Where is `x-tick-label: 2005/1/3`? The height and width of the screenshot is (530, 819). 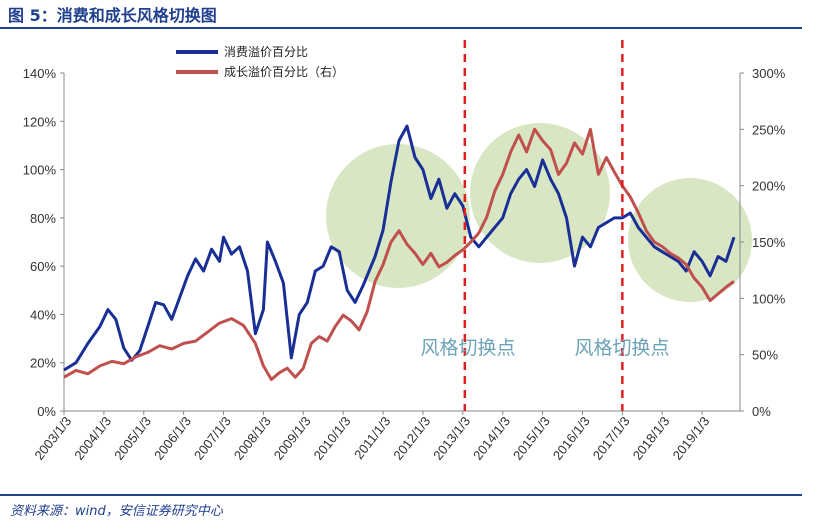 x-tick-label: 2005/1/3 is located at coordinates (132, 438).